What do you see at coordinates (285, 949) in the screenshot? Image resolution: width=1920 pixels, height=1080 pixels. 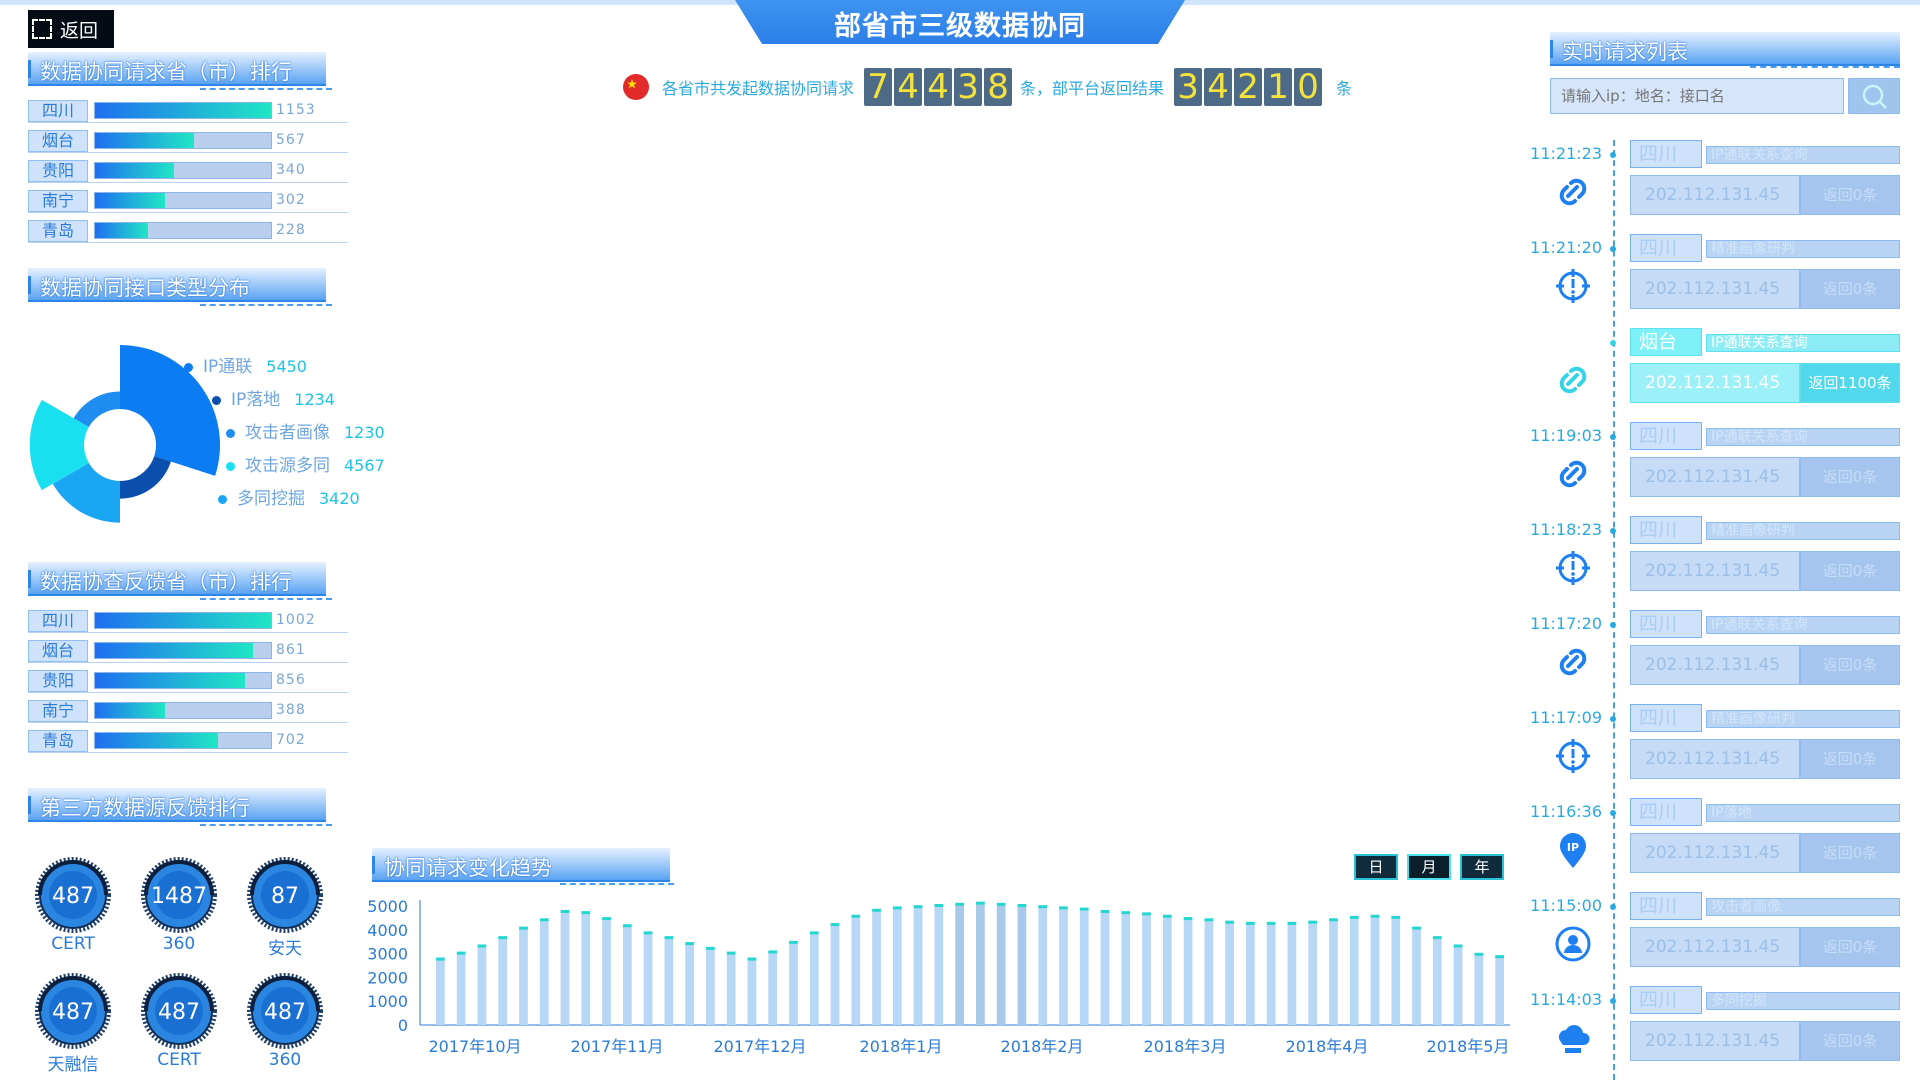 I see `gauge-label: 安天` at bounding box center [285, 949].